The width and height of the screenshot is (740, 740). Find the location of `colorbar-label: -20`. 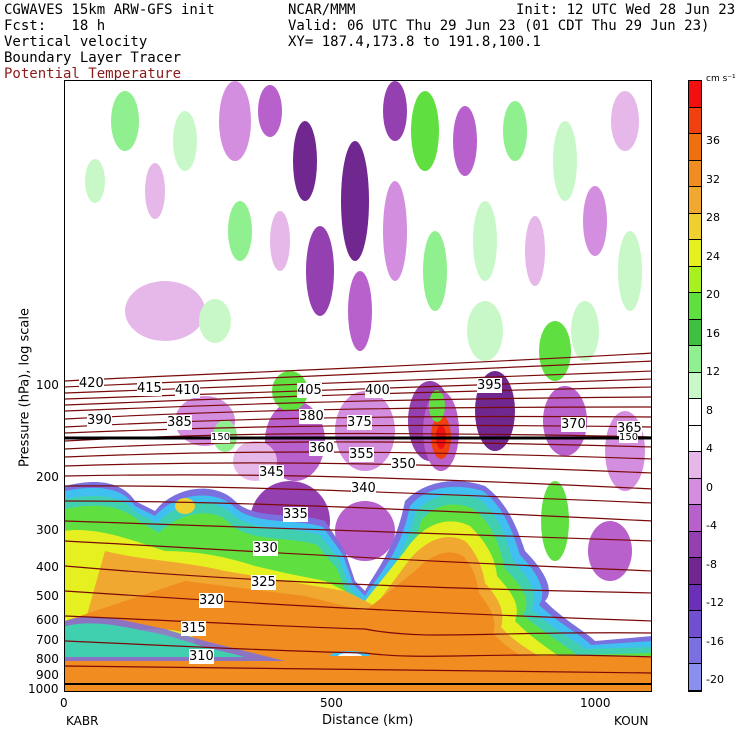

colorbar-label: -20 is located at coordinates (715, 679).